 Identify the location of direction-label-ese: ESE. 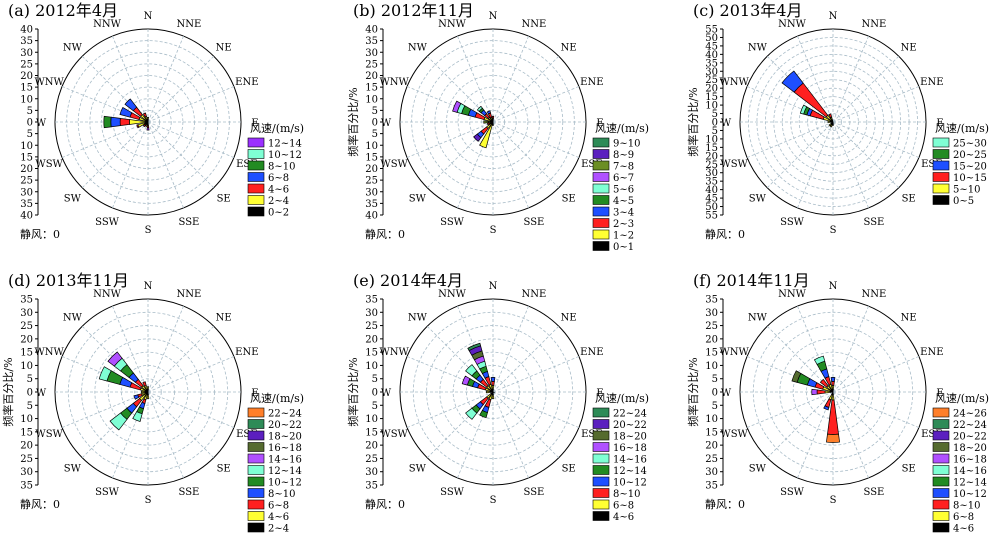
(246, 434).